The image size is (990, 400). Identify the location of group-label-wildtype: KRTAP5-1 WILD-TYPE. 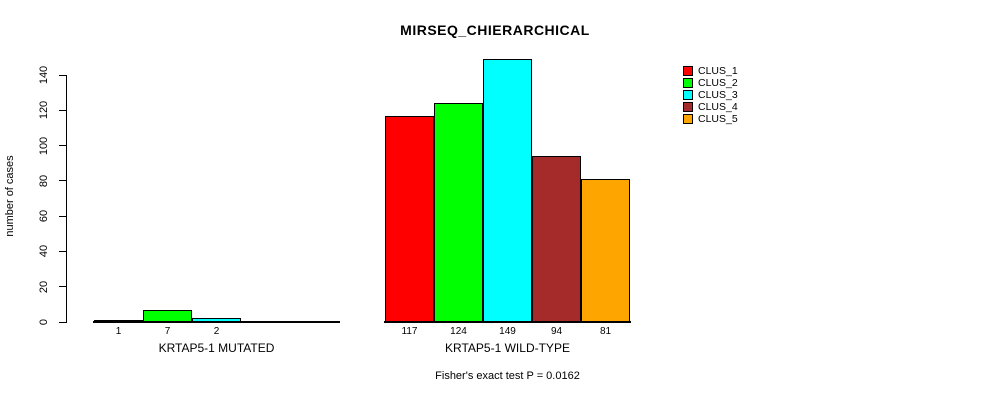
(507, 348).